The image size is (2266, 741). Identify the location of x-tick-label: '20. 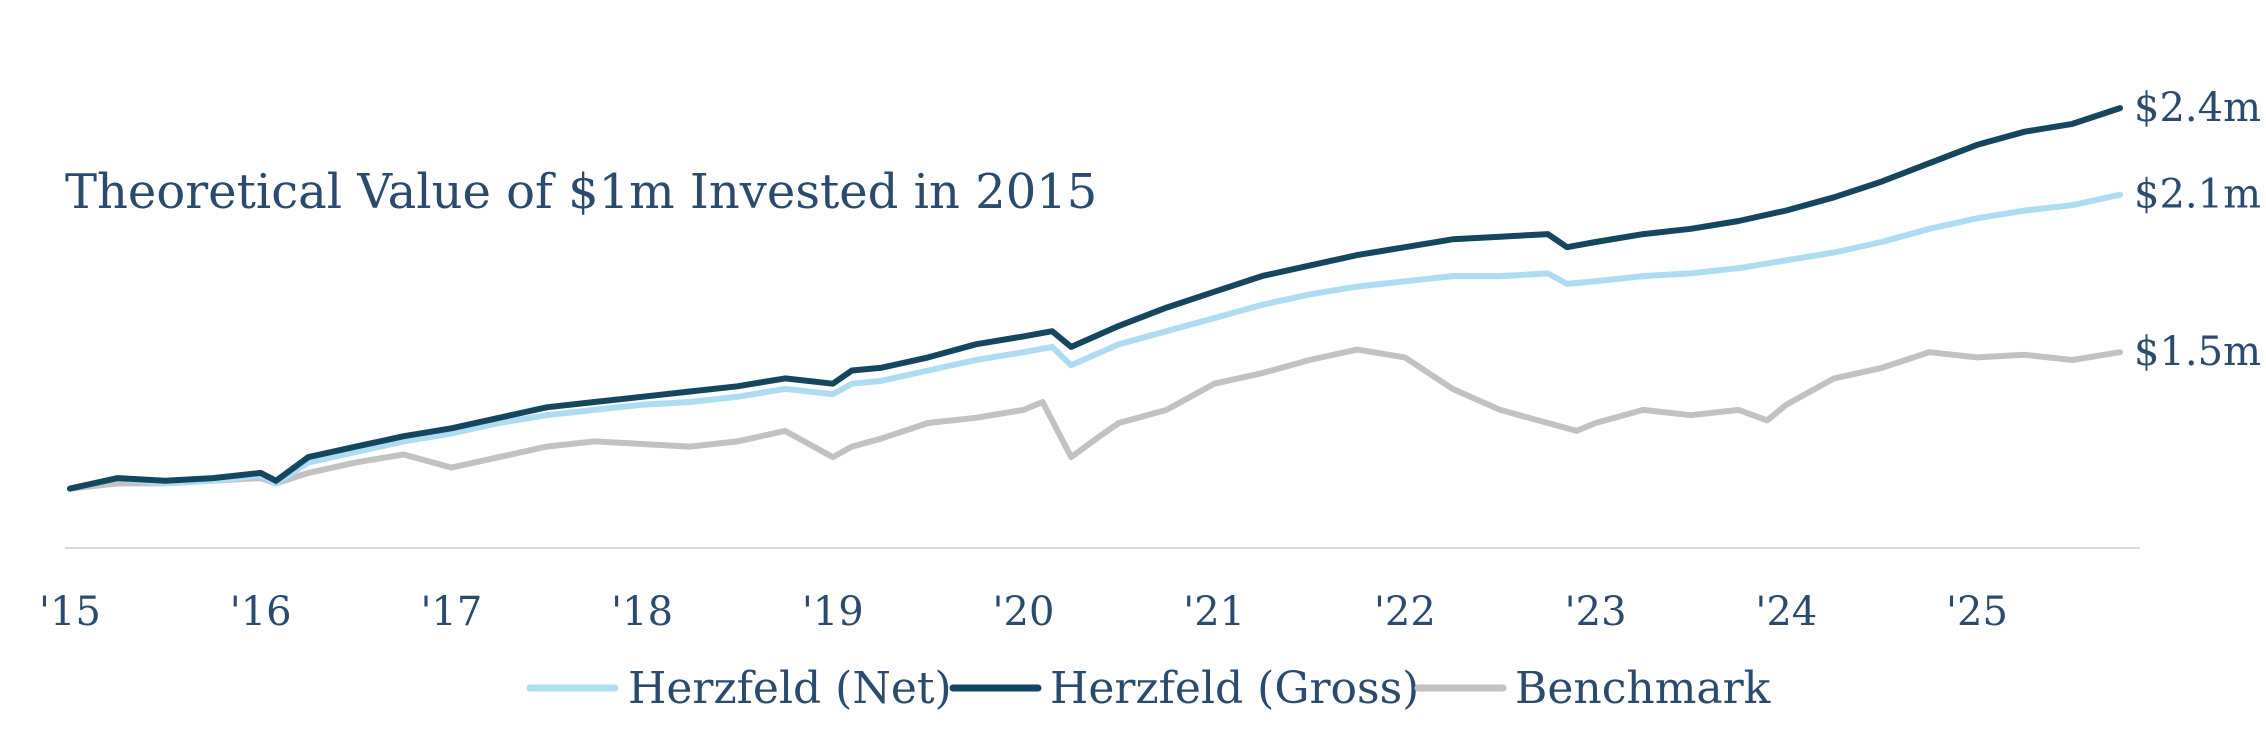
(1024, 612).